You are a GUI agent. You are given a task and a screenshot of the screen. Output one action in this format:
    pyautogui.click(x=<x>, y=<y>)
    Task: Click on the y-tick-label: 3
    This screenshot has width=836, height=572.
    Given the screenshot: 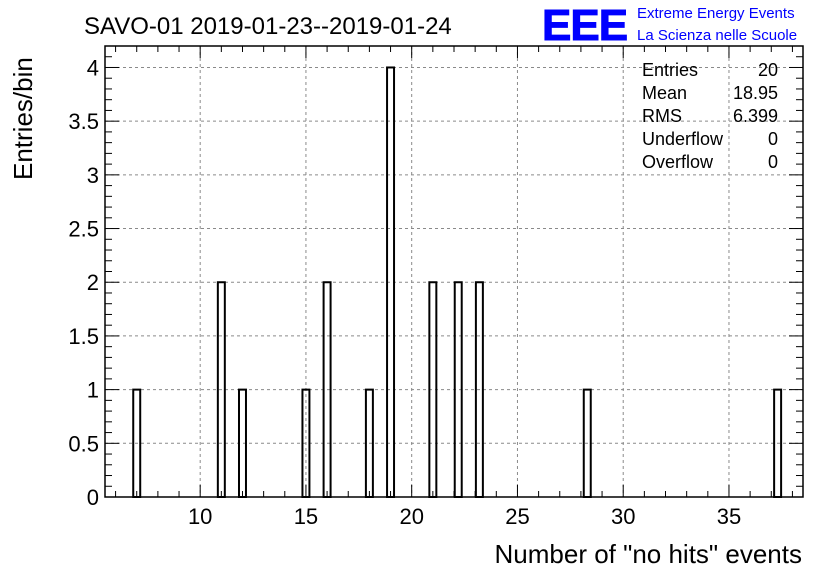 What is the action you would take?
    pyautogui.click(x=93, y=175)
    